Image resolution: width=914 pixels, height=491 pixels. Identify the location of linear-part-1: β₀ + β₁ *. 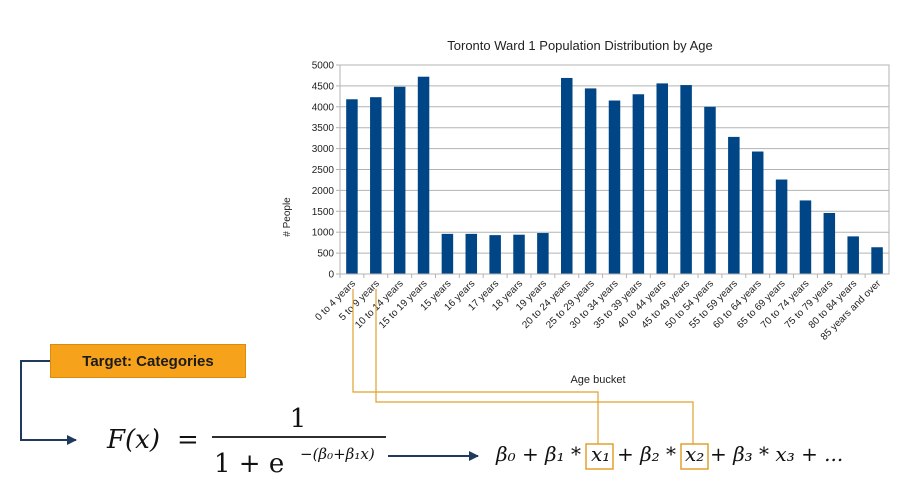
(541, 454).